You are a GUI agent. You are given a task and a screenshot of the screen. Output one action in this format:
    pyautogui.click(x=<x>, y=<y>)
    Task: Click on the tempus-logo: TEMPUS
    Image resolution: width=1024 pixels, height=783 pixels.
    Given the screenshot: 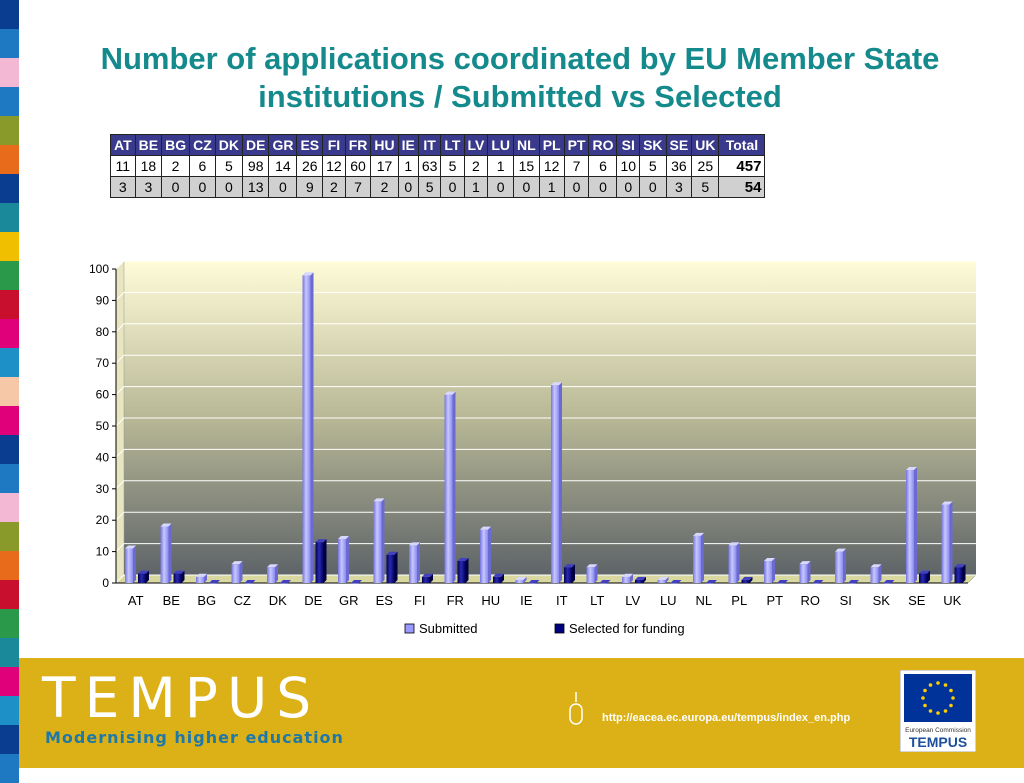 What is the action you would take?
    pyautogui.click(x=181, y=698)
    